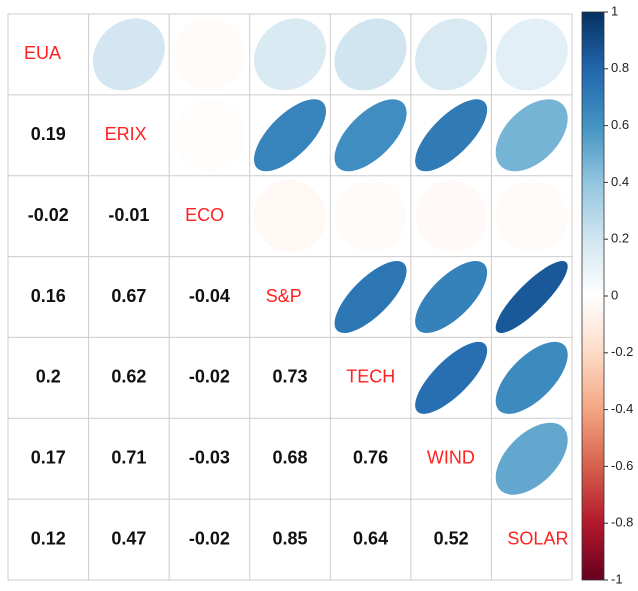 Image resolution: width=638 pixels, height=591 pixels. What do you see at coordinates (209, 296) in the screenshot?
I see `coefficient: -0.04` at bounding box center [209, 296].